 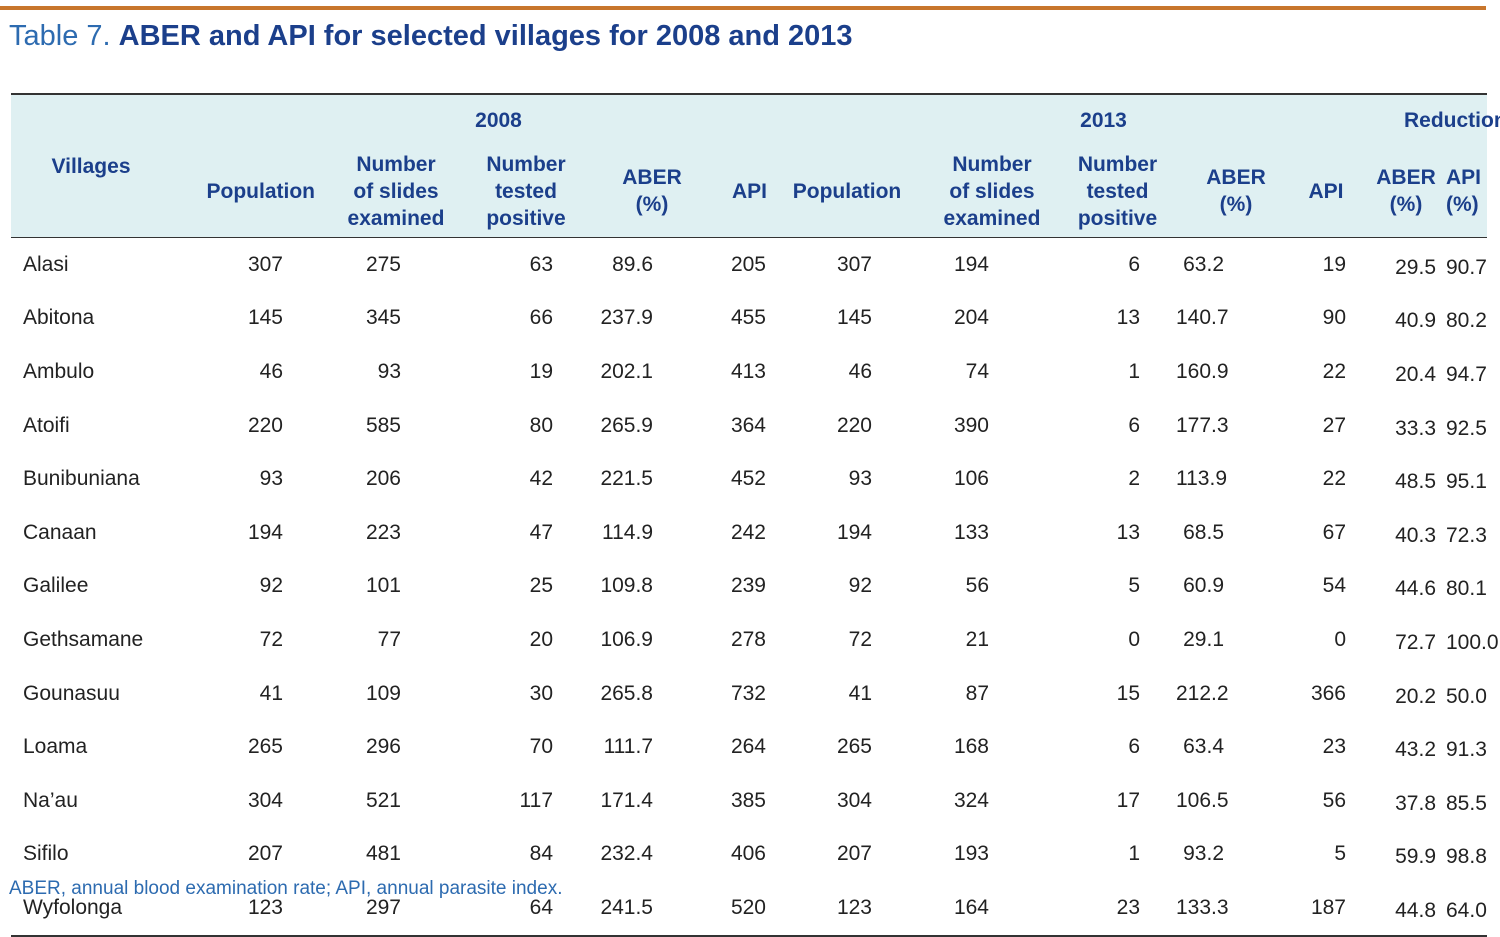 What do you see at coordinates (56, 586) in the screenshot?
I see `village-name-cell: Galilee` at bounding box center [56, 586].